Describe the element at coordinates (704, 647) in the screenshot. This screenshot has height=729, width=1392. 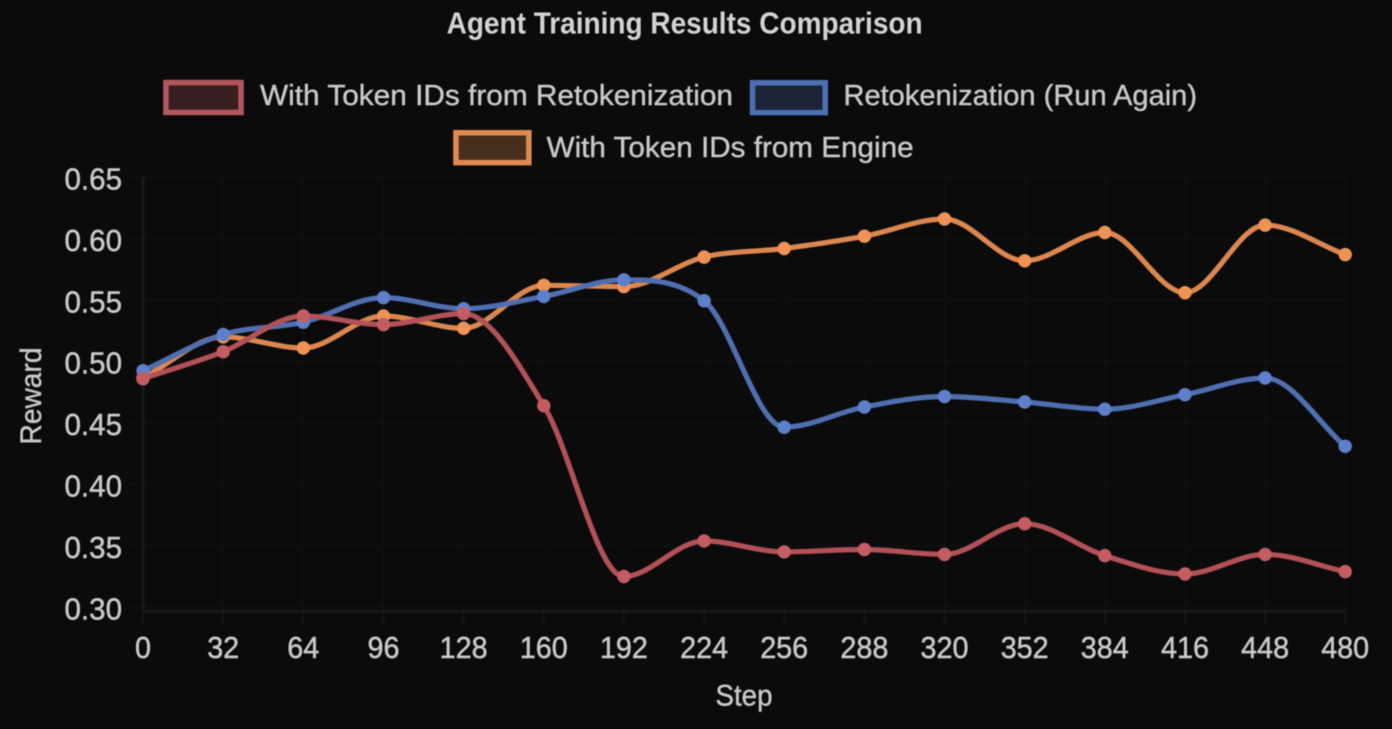
I see `svg-text: 224` at that location.